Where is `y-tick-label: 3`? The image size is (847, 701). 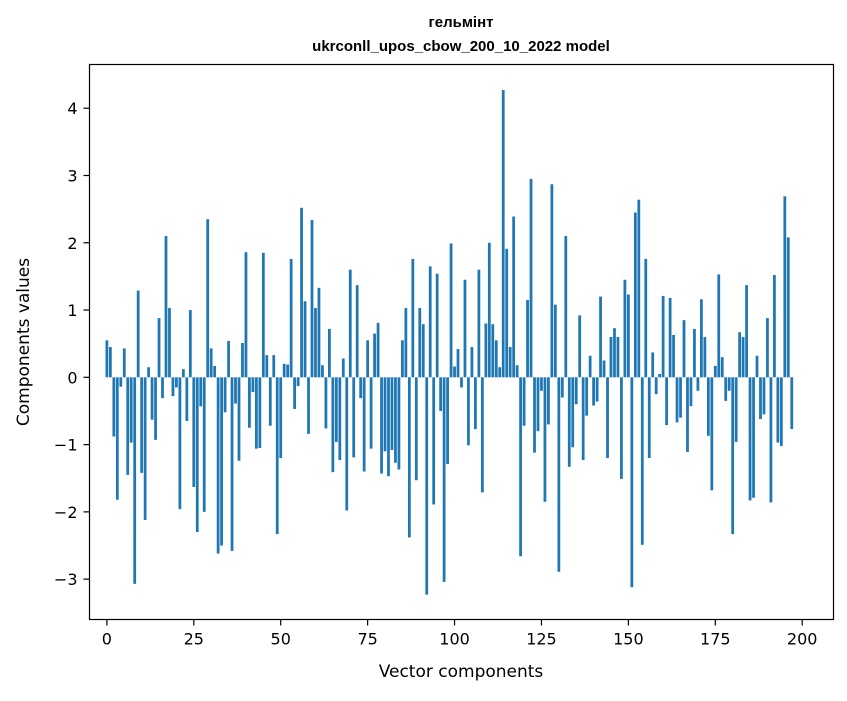 y-tick-label: 3 is located at coordinates (72, 176).